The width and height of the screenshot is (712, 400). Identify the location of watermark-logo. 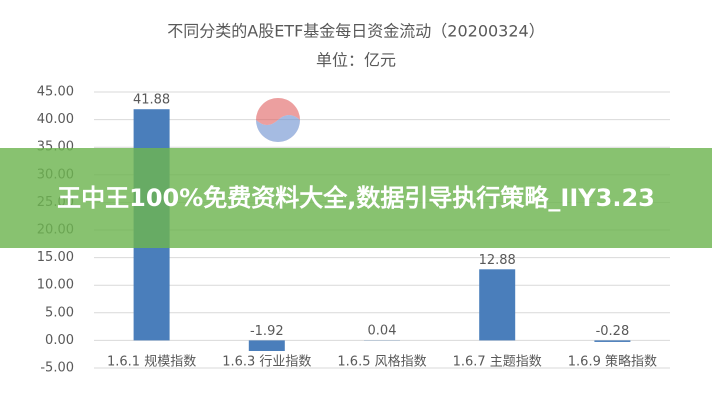
(278, 120).